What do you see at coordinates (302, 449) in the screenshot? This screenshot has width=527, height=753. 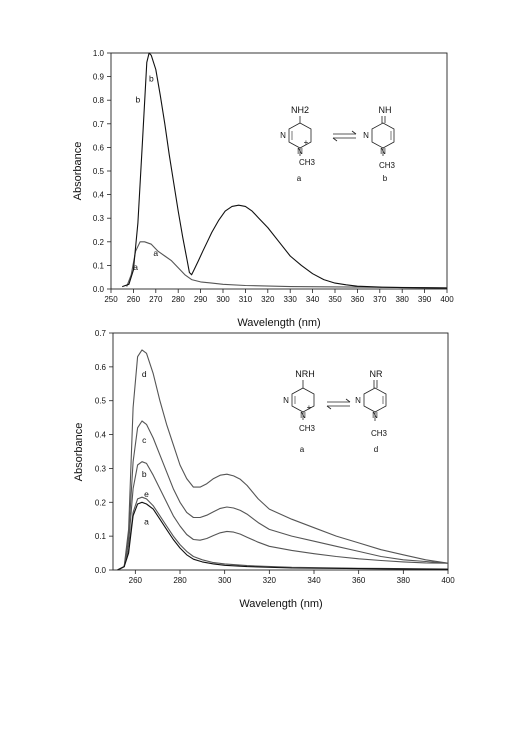 I see `structure-label-a-bottom: a` at bounding box center [302, 449].